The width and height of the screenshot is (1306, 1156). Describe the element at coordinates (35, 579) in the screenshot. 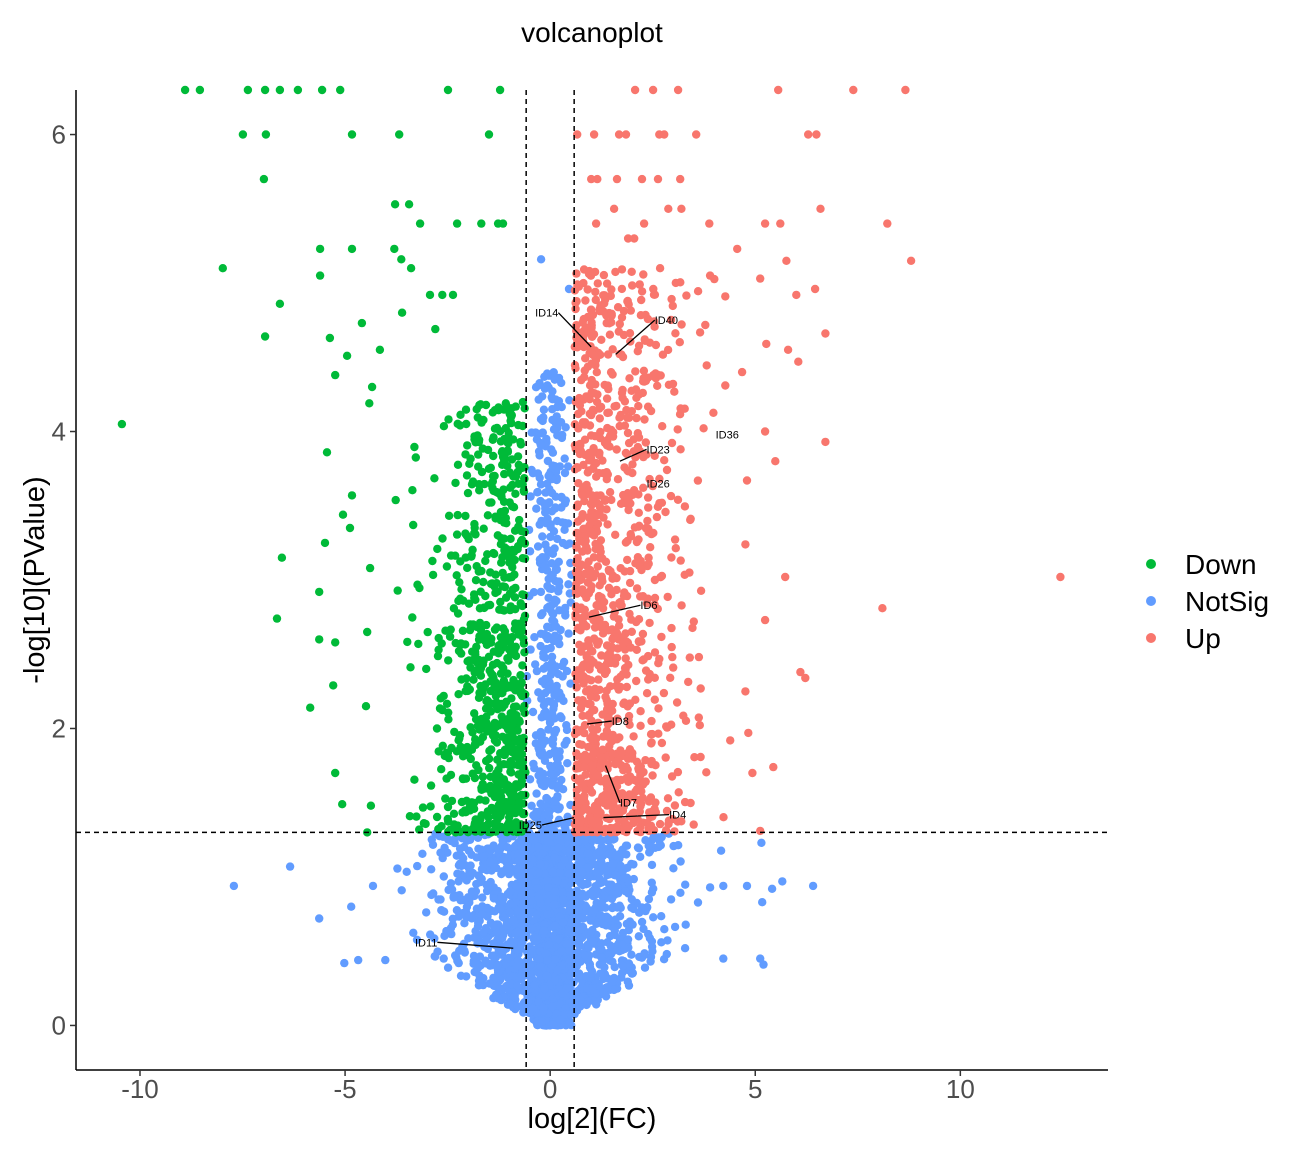

I see `y-axis-title: -log[10](PValue)` at that location.